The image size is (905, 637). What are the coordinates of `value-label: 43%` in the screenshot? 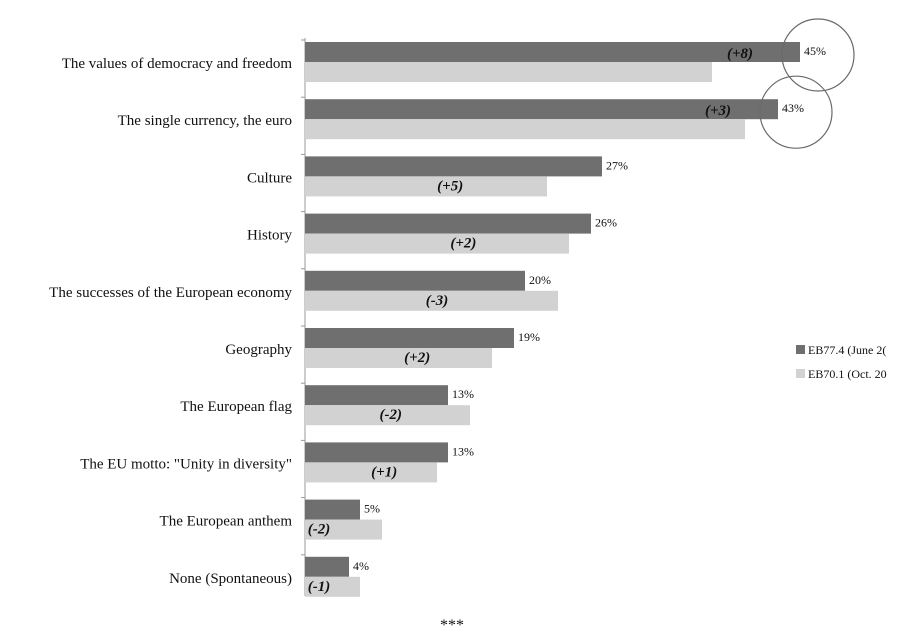 It's located at (793, 108).